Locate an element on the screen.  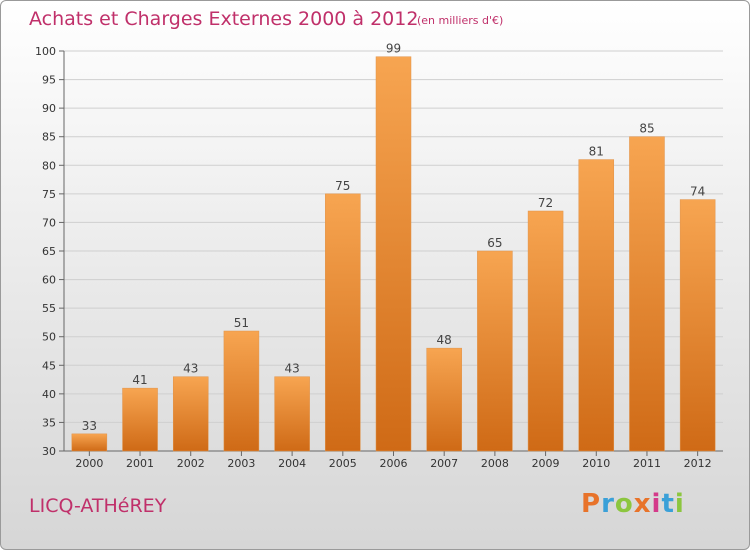
x-tick-label: 2003 is located at coordinates (241, 463).